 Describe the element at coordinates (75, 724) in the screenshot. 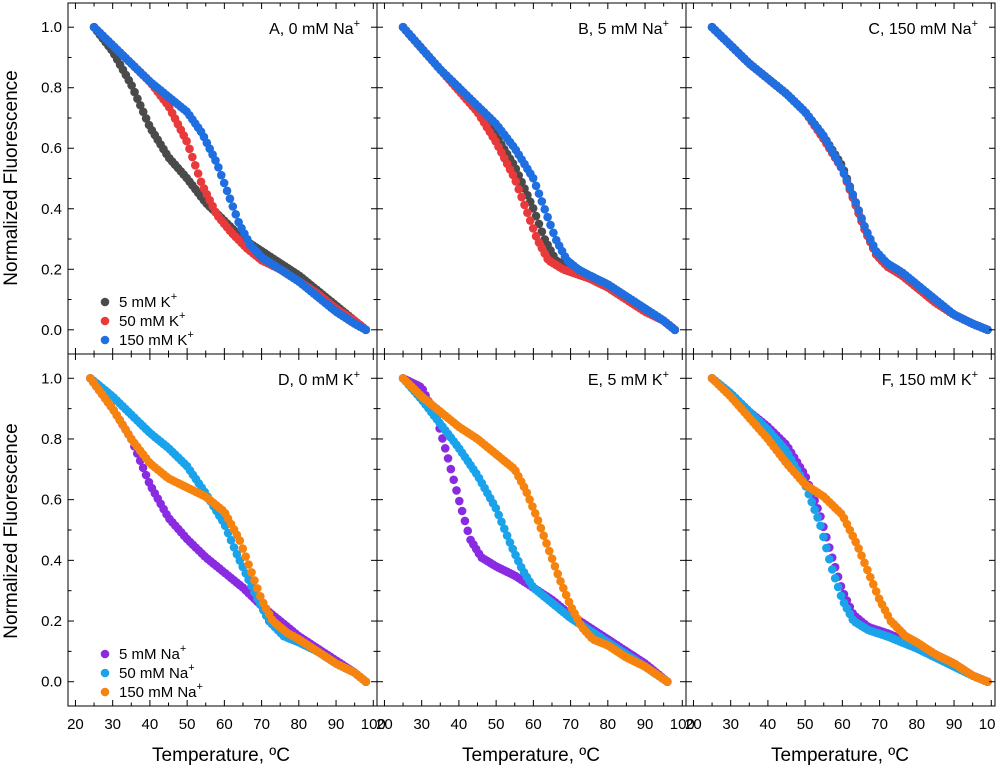

I see `panel-d-x-tick-label: 20` at that location.